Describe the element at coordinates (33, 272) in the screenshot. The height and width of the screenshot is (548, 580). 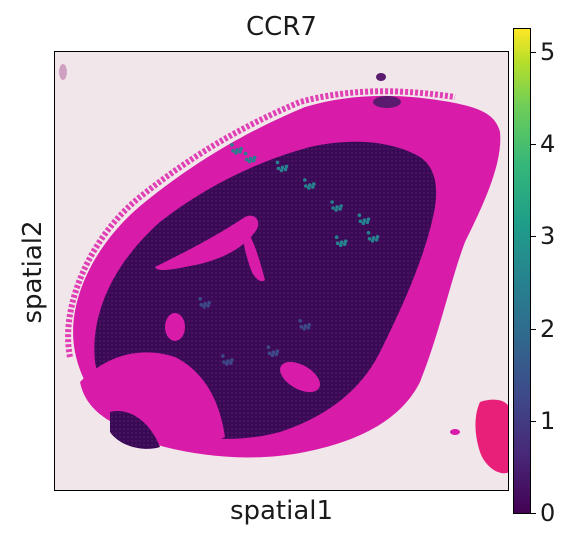
I see `y-axis-label: spatial2` at that location.